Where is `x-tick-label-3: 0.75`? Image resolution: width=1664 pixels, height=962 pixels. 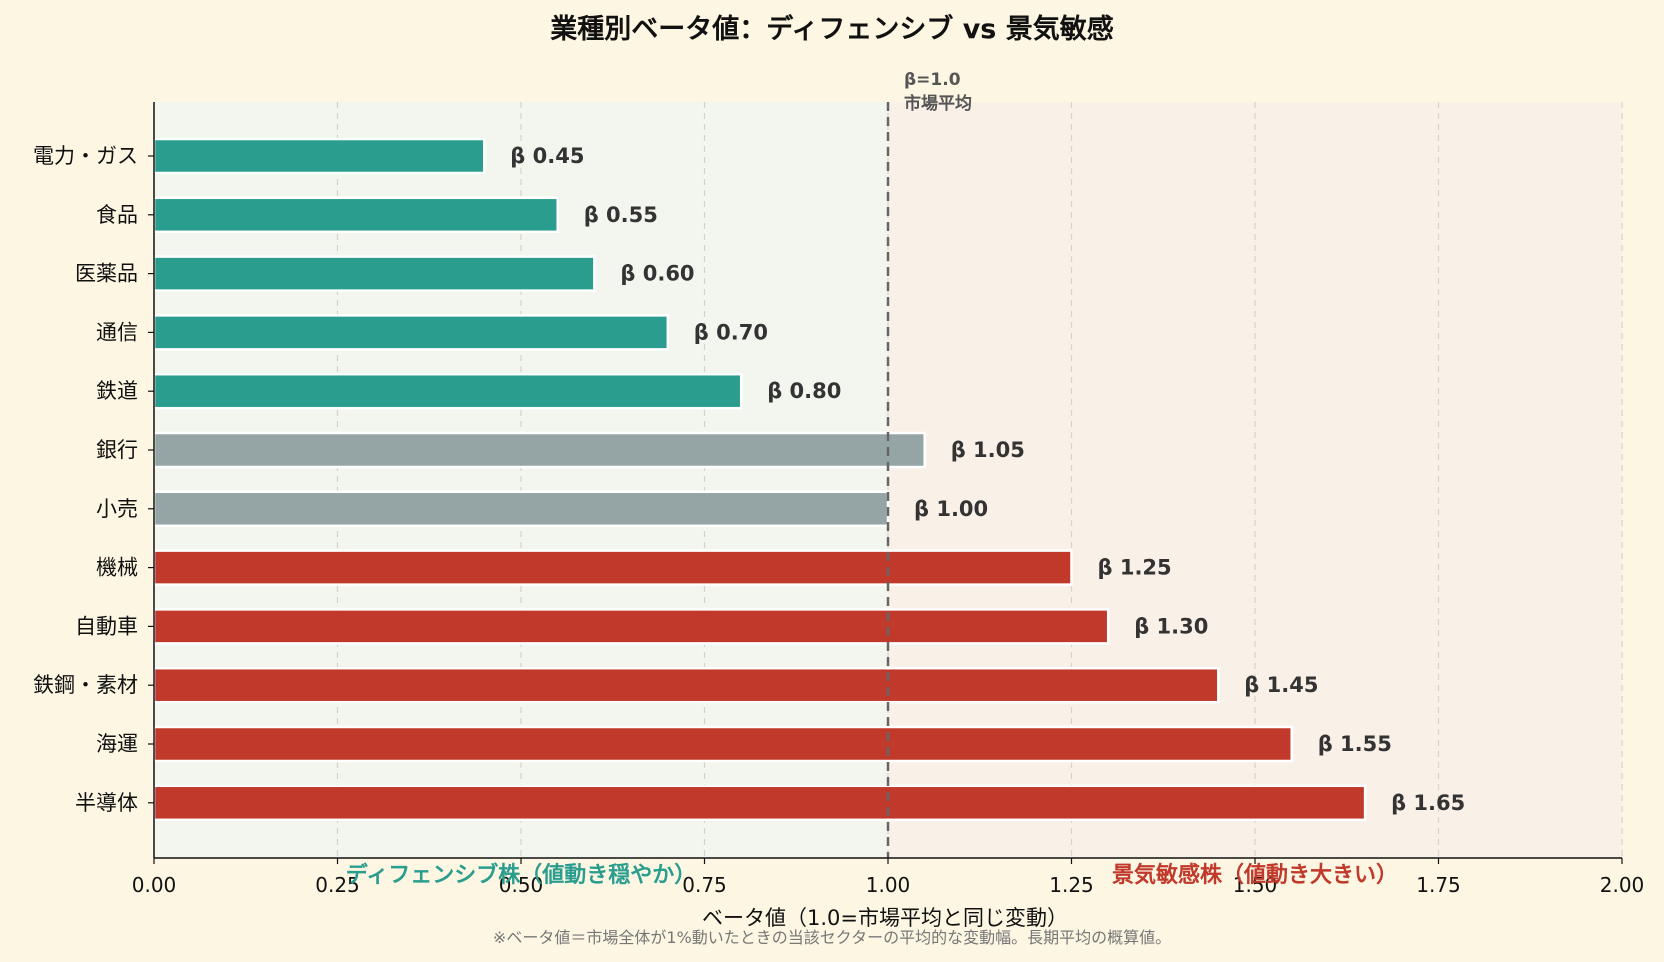
x-tick-label-3: 0.75 is located at coordinates (704, 885).